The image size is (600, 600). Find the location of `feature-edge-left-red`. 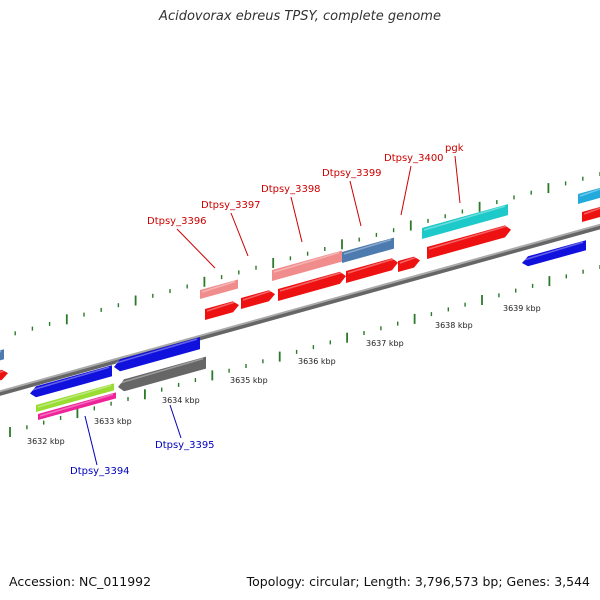

feature-edge-left-red is located at coordinates (4, 375).